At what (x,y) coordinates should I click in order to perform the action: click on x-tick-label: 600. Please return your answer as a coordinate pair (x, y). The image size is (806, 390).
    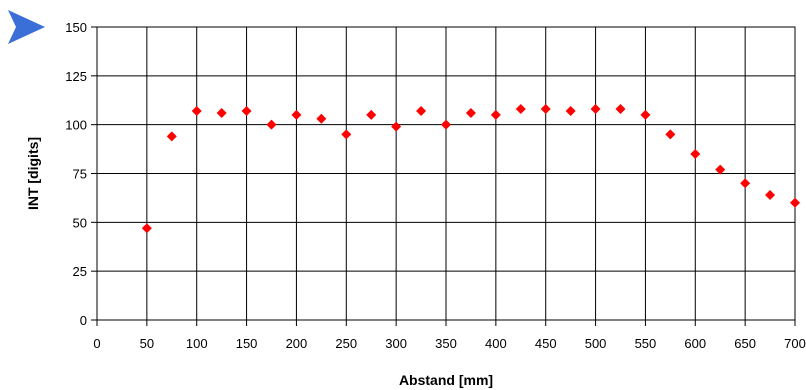
    Looking at the image, I should click on (695, 343).